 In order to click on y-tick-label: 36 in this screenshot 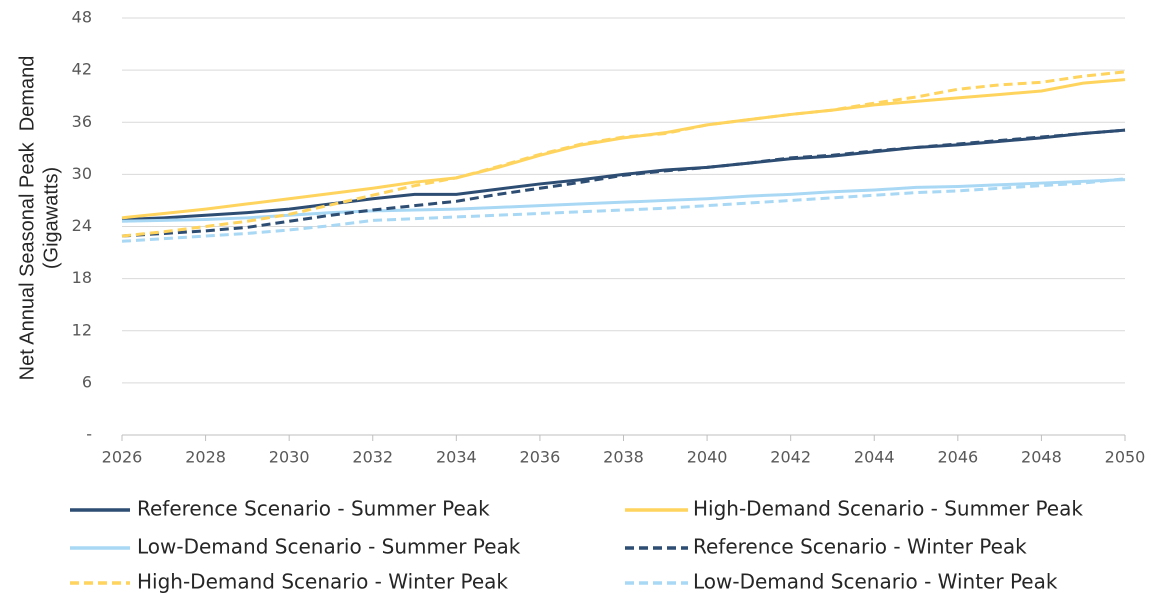, I will do `click(82, 121)`.